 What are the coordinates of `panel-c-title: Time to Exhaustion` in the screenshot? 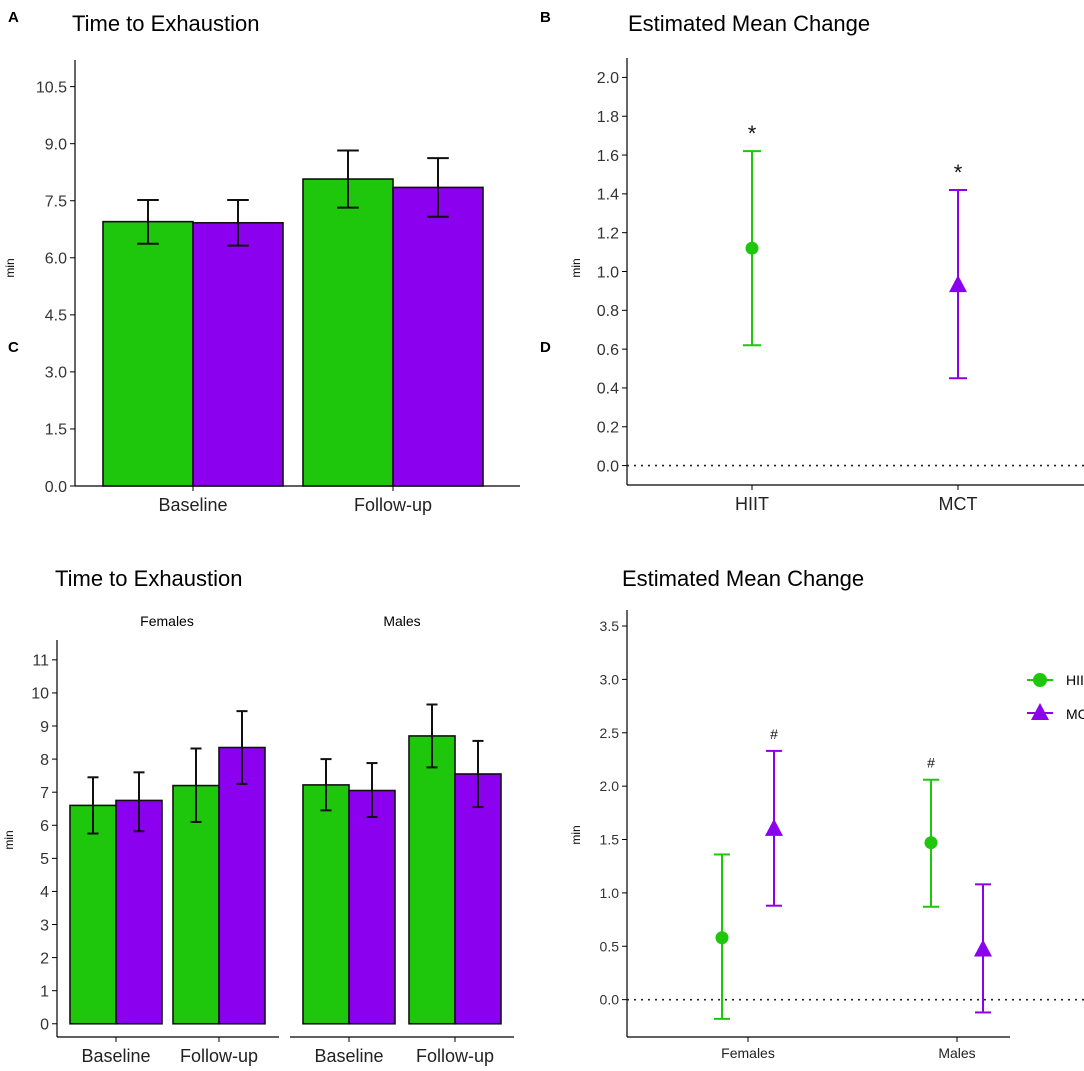 It's located at (149, 578).